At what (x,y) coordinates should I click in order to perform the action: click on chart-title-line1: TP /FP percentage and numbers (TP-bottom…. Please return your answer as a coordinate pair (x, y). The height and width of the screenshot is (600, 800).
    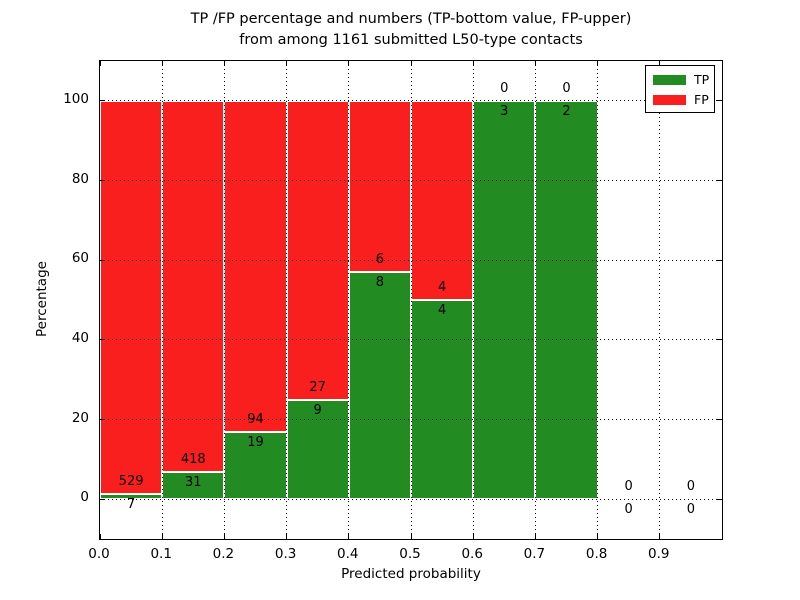
    Looking at the image, I should click on (411, 19).